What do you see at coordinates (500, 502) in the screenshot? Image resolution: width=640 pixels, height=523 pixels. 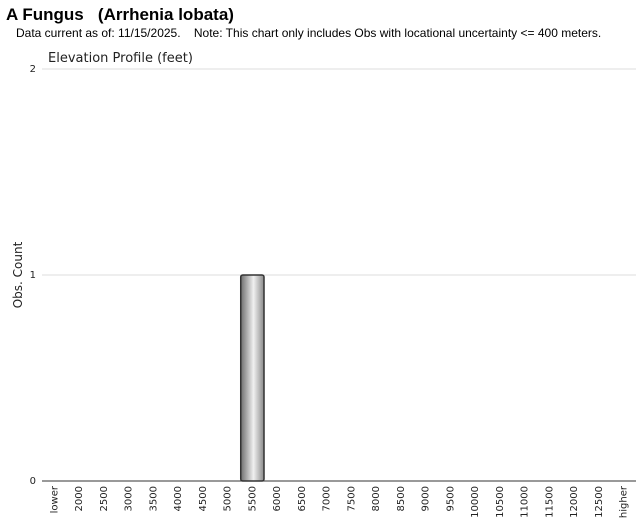 I see `x-tick-label: 10500` at bounding box center [500, 502].